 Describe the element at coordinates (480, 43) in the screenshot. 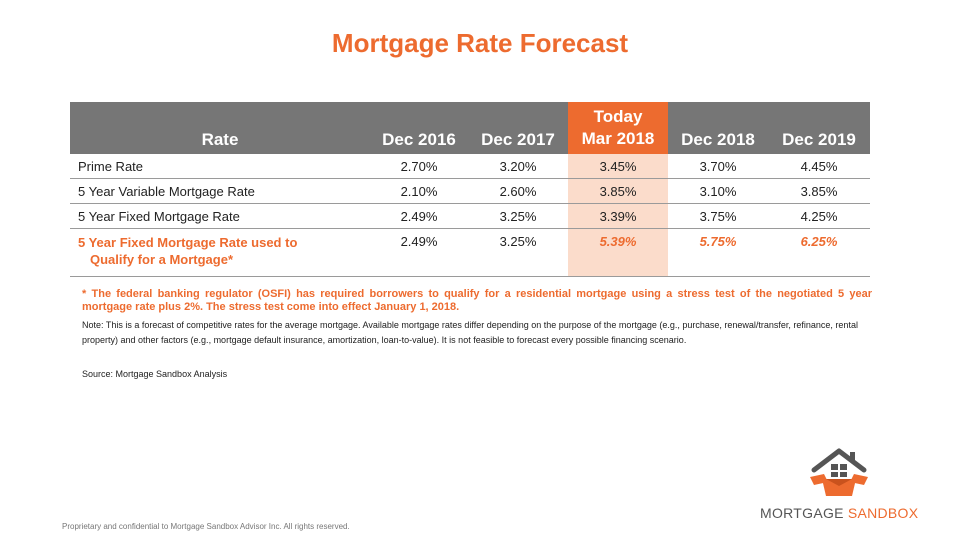

I see `page-title: Mortgage Rate Forecast` at that location.